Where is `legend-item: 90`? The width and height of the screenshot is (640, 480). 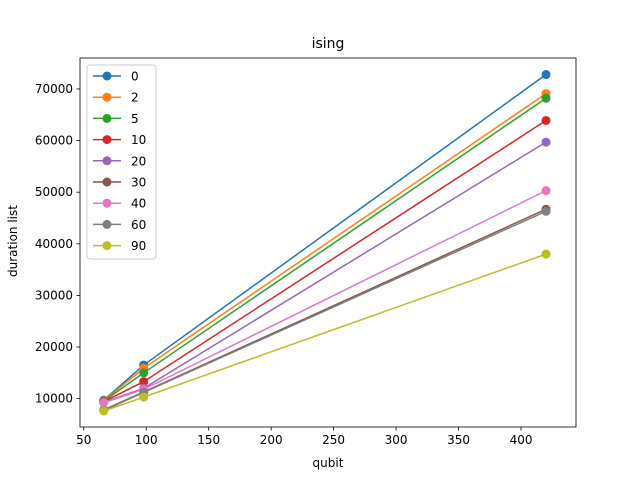
legend-item: 90 is located at coordinates (119, 246).